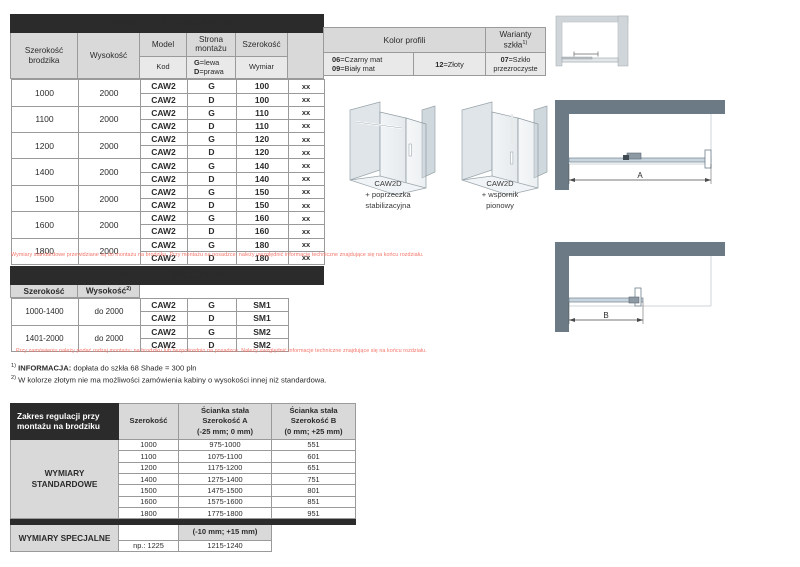  Describe the element at coordinates (449, 64) in the screenshot. I see `subheader-kolor-zloty: 12=Złoty` at that location.